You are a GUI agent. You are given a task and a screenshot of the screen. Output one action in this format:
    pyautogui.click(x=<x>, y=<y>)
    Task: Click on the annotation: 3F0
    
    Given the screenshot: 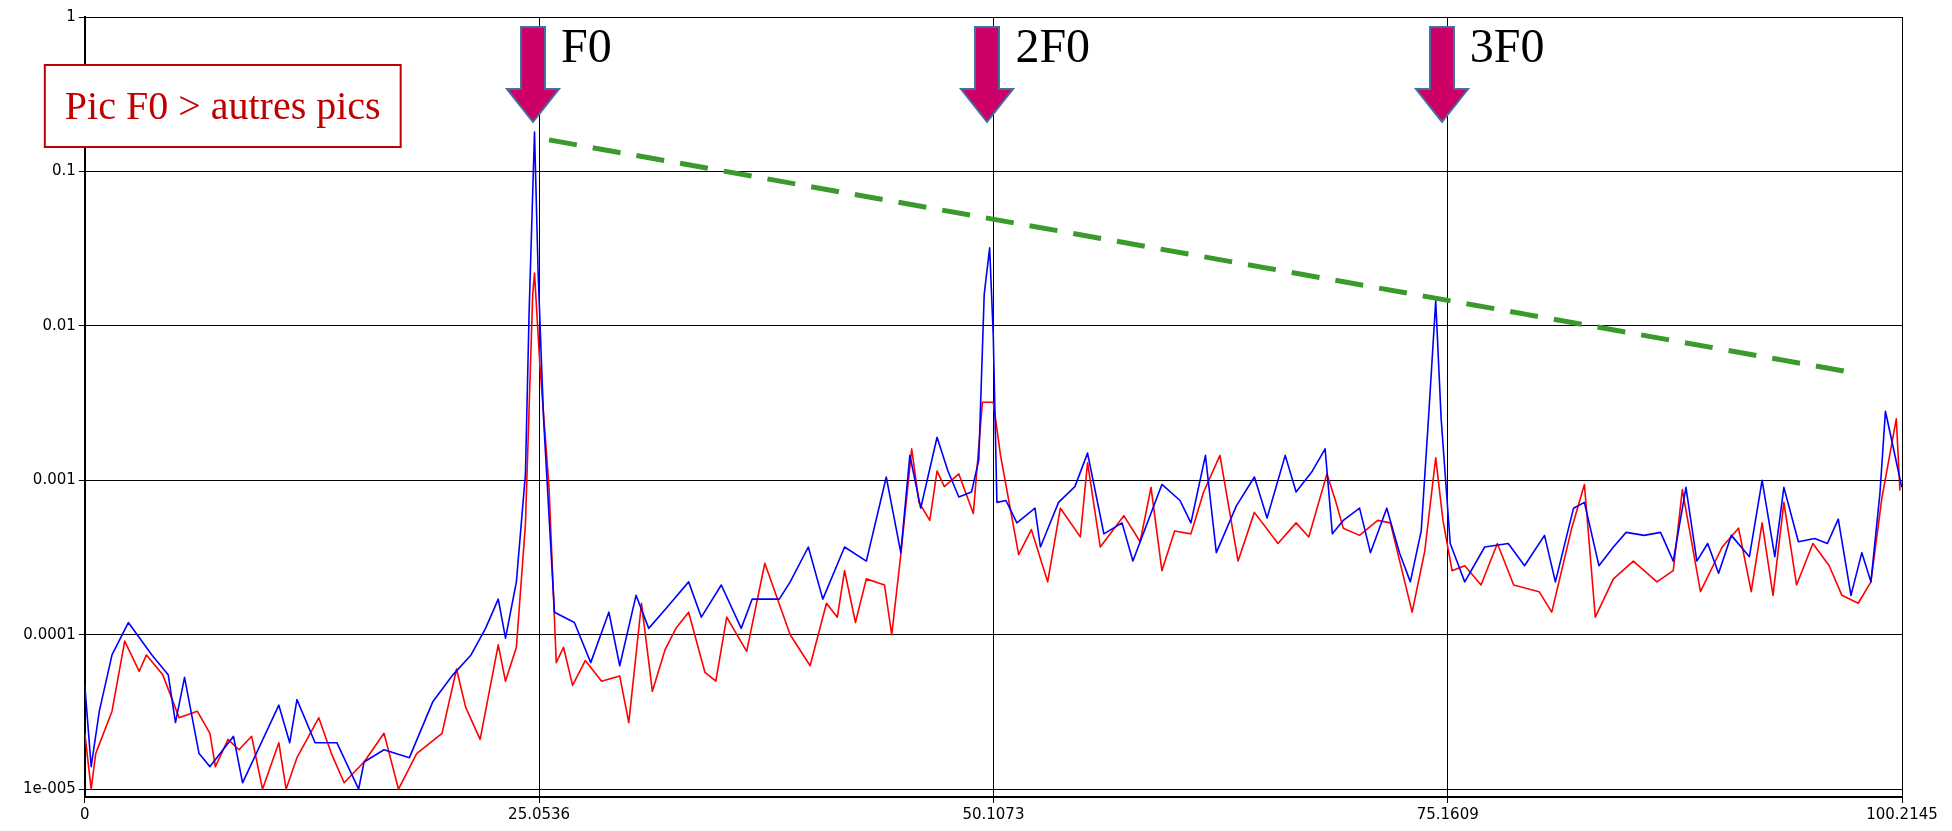 What is the action you would take?
    pyautogui.click(x=1507, y=45)
    